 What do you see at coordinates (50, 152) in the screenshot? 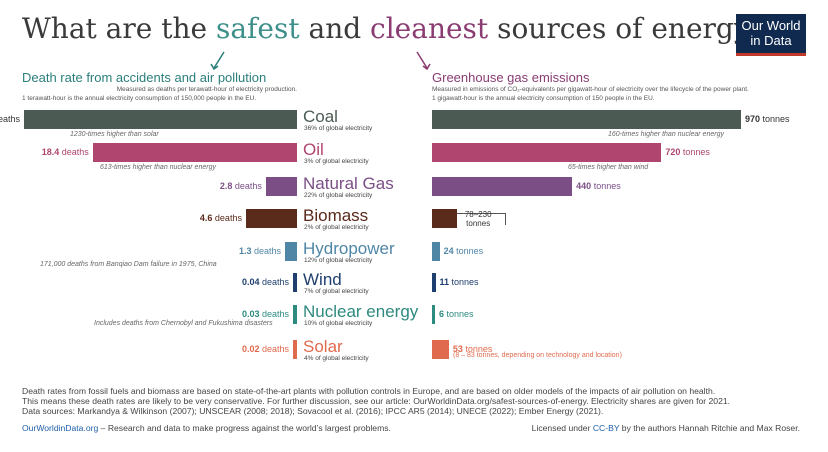
I see `death-value-oil: 18.4` at bounding box center [50, 152].